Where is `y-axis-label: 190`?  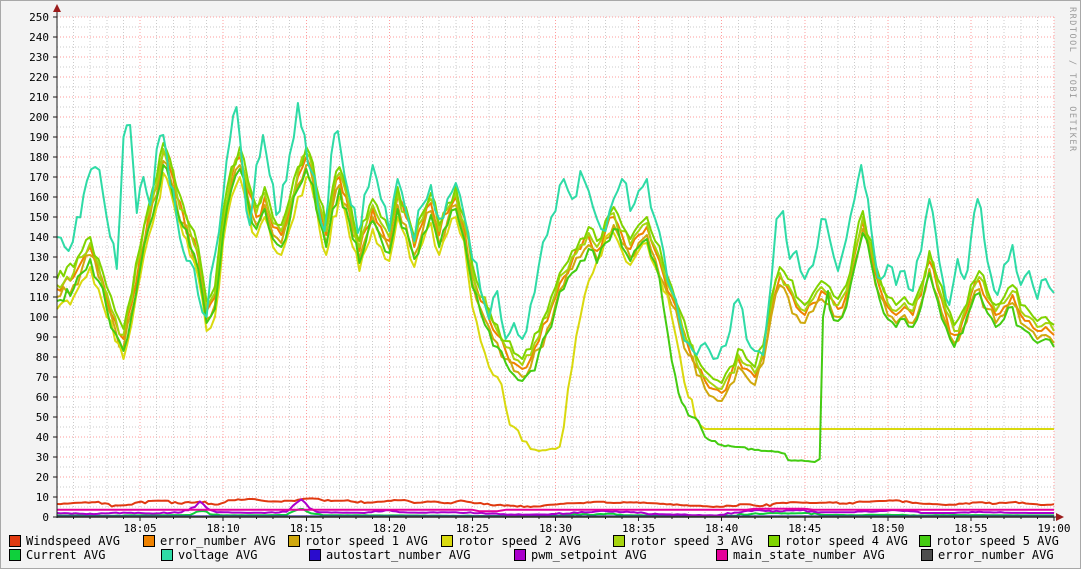 y-axis-label: 190 is located at coordinates (39, 137).